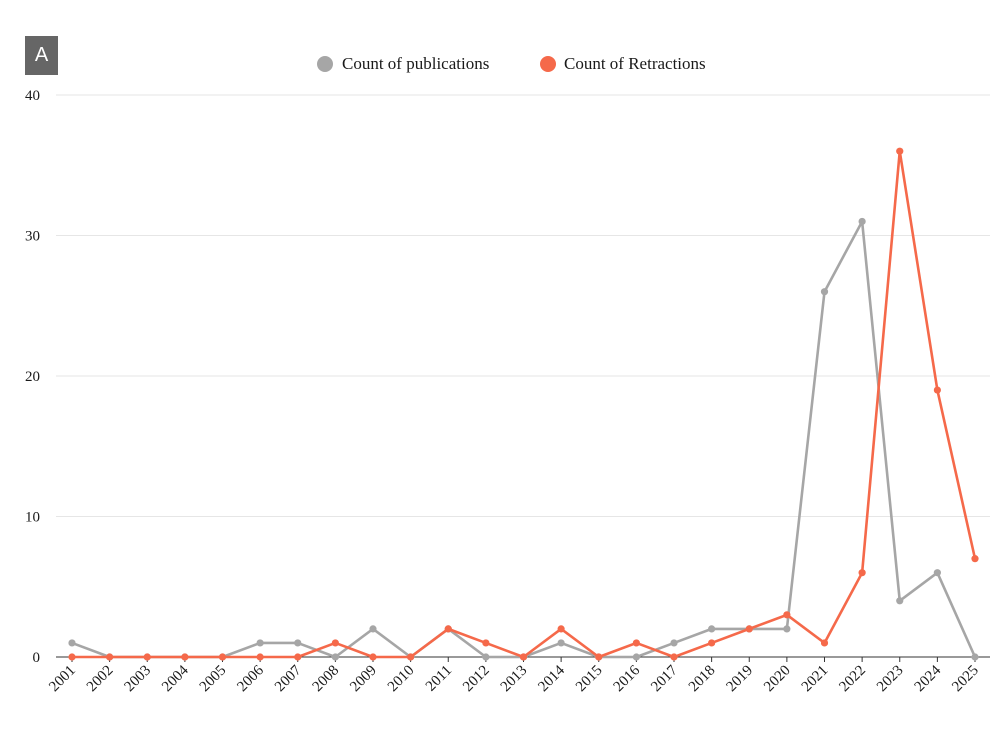 The height and width of the screenshot is (732, 1000). What do you see at coordinates (476, 679) in the screenshot?
I see `x-tick-label: 2012` at bounding box center [476, 679].